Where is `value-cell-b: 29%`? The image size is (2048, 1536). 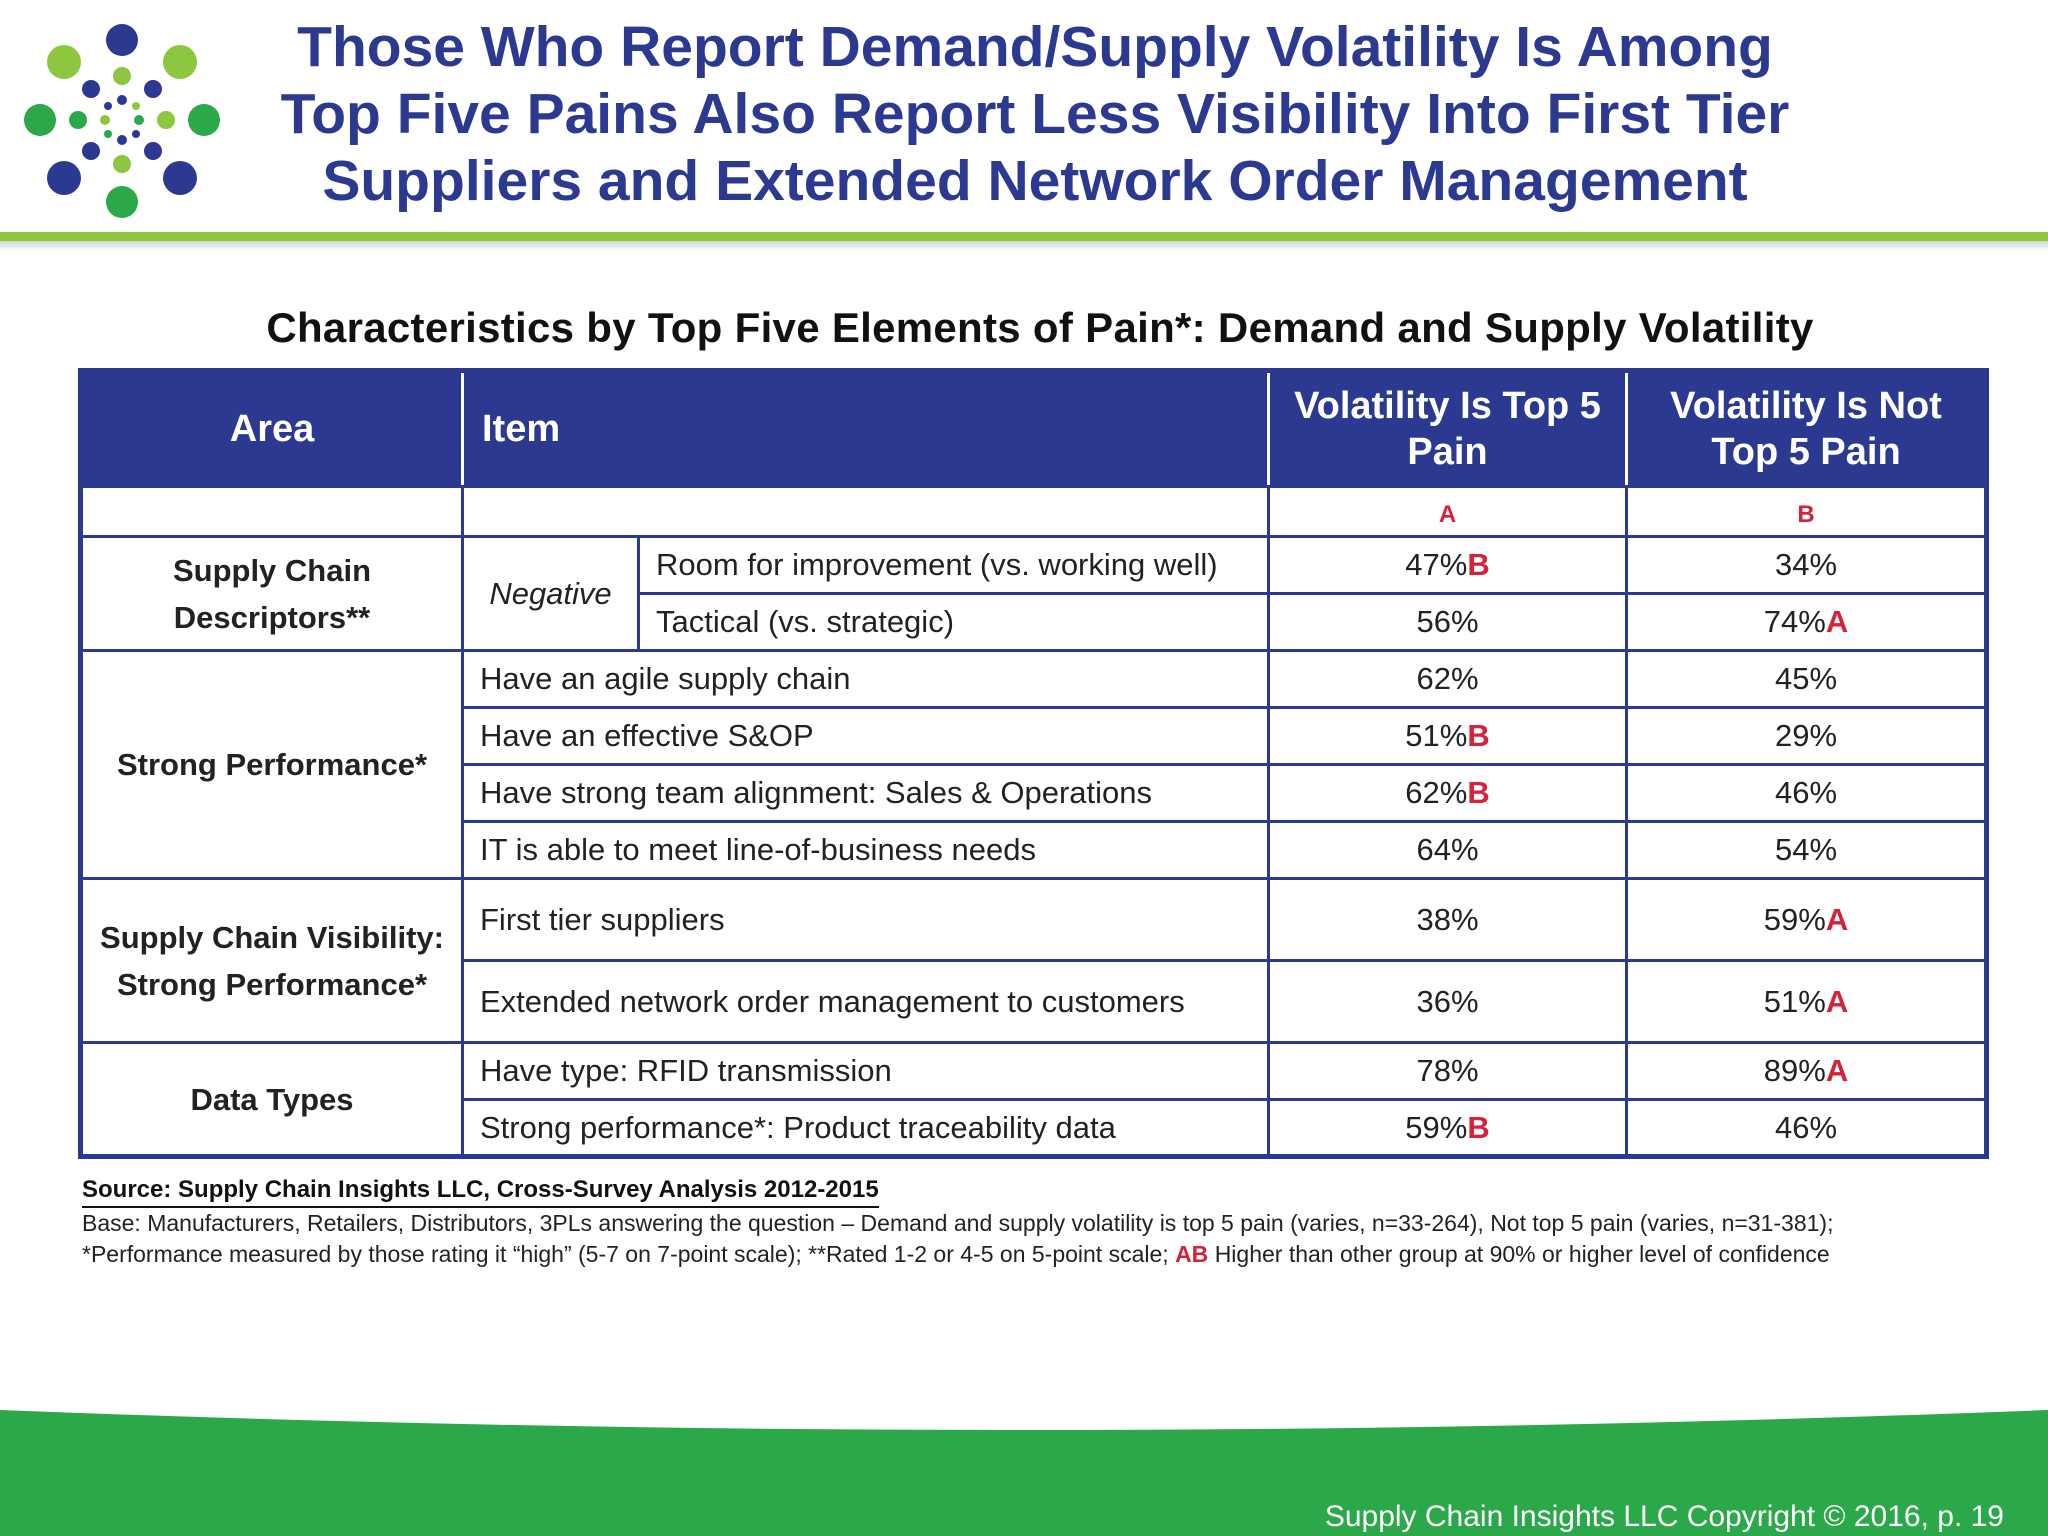
value-cell-b: 29% is located at coordinates (1807, 736).